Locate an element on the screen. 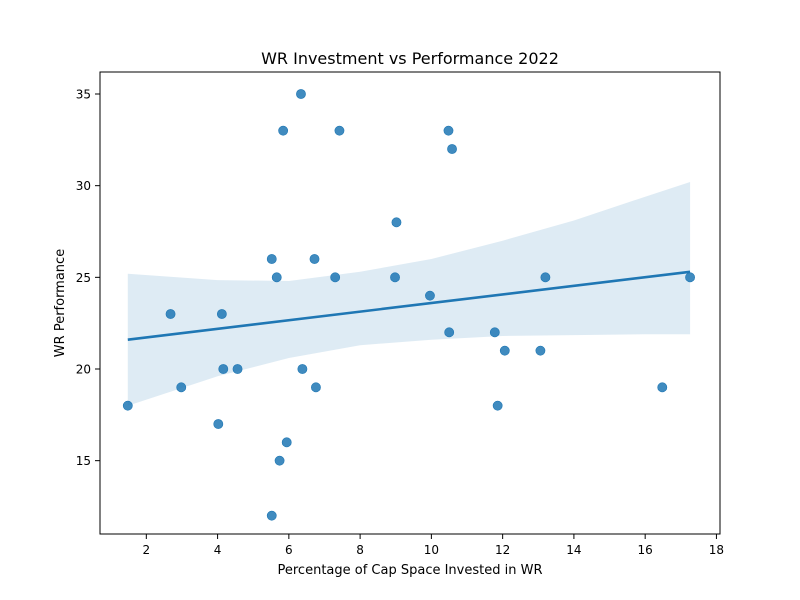  y-tick-label: 35 is located at coordinates (83, 95).